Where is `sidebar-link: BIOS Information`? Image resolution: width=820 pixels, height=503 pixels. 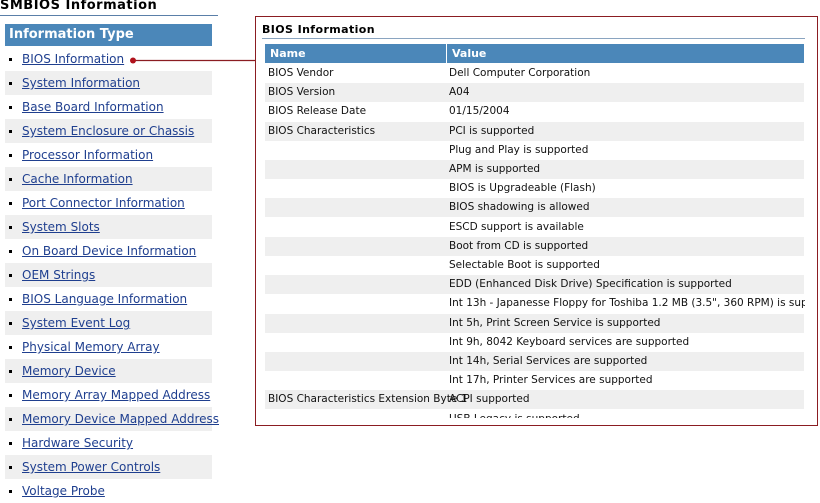
sidebar-link: BIOS Information is located at coordinates (73, 59).